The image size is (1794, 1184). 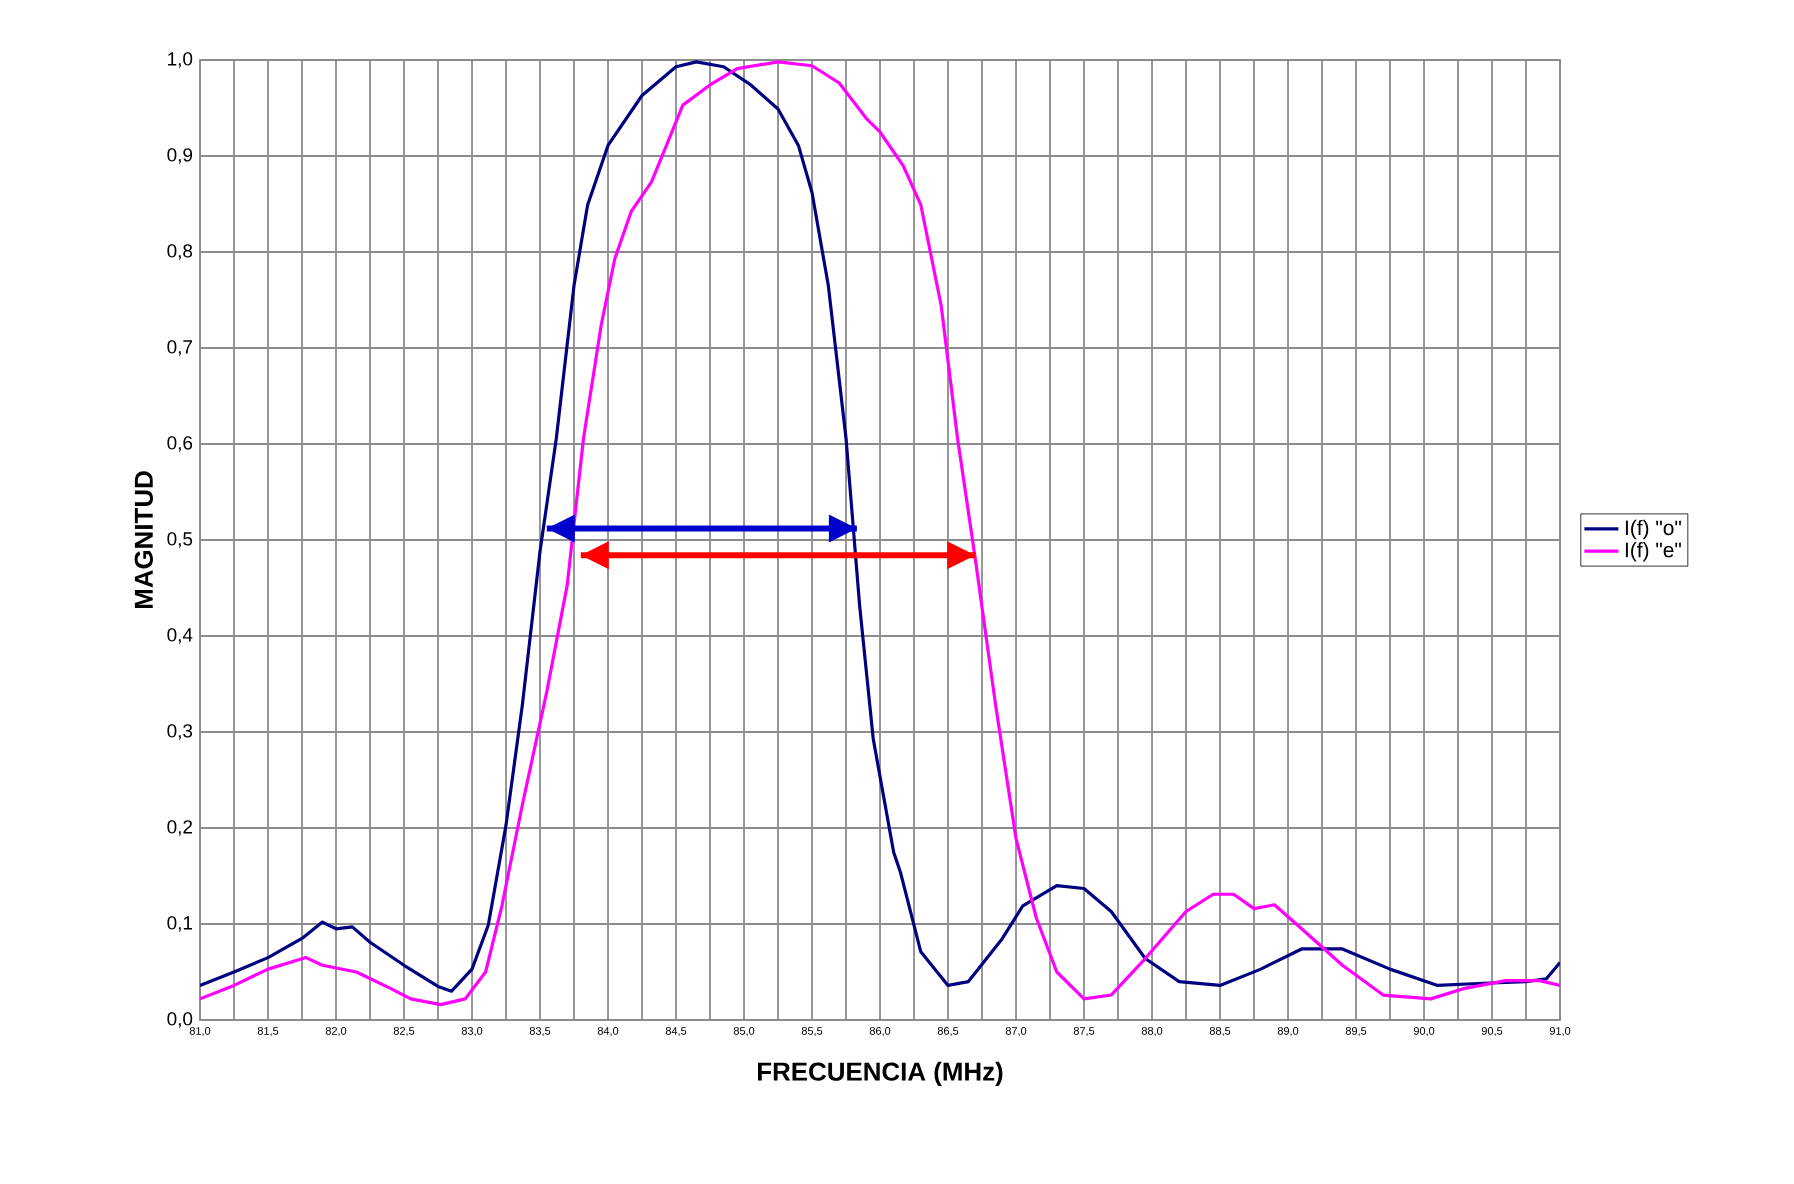 What do you see at coordinates (180, 348) in the screenshot?
I see `y-tick-label: 0,7` at bounding box center [180, 348].